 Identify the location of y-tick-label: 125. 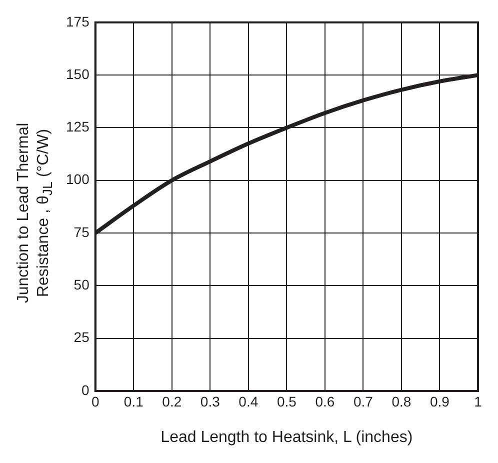
(78, 126).